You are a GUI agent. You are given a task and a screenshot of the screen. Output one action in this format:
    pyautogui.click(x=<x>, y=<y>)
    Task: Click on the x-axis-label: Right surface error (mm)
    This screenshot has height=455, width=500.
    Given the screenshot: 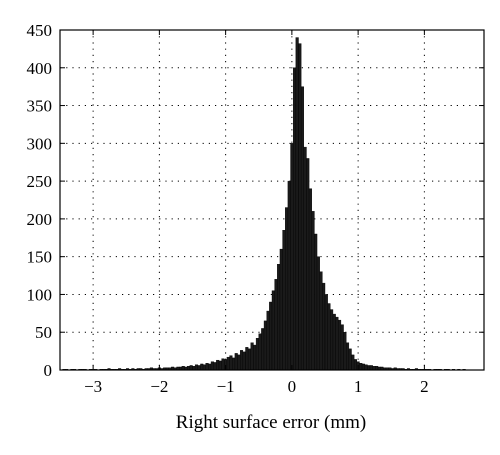 What is the action you would take?
    pyautogui.click(x=271, y=422)
    